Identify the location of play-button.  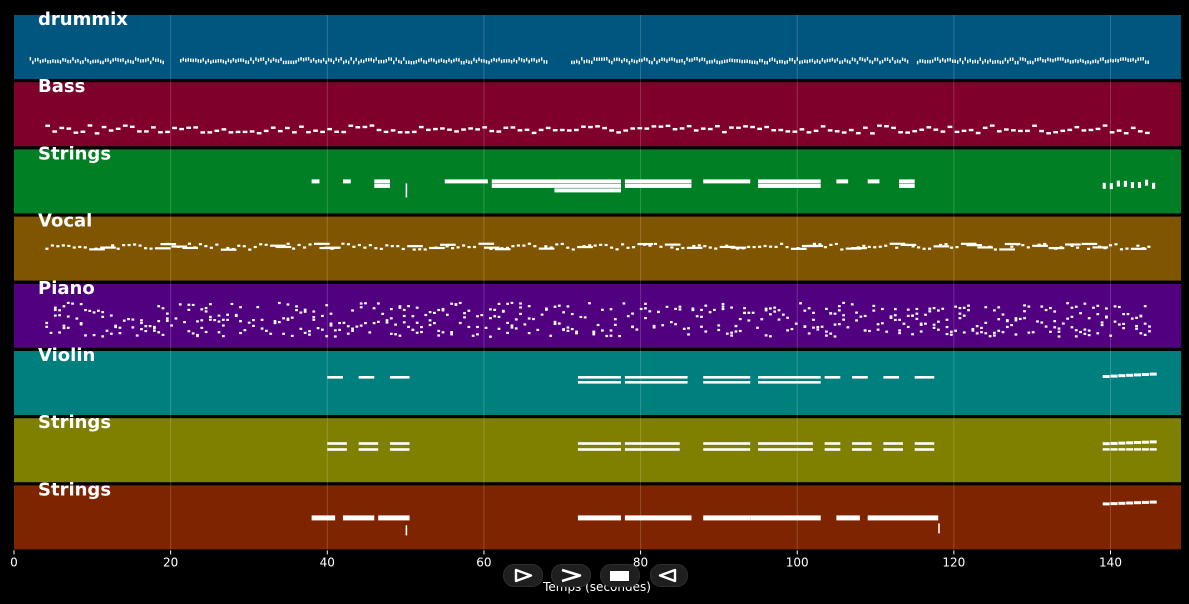
(523, 575).